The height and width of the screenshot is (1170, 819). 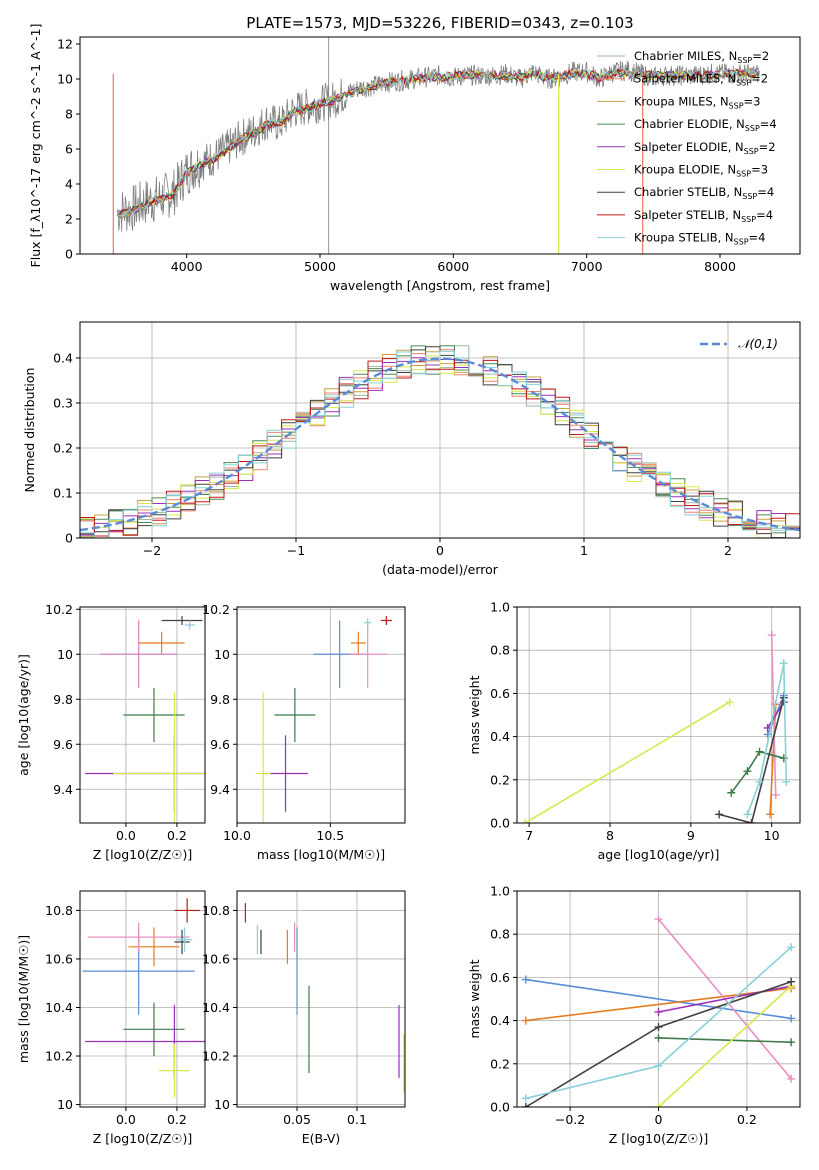 What do you see at coordinates (321, 854) in the screenshot?
I see `x-axis-label: mass [log10(M/M☉)]` at bounding box center [321, 854].